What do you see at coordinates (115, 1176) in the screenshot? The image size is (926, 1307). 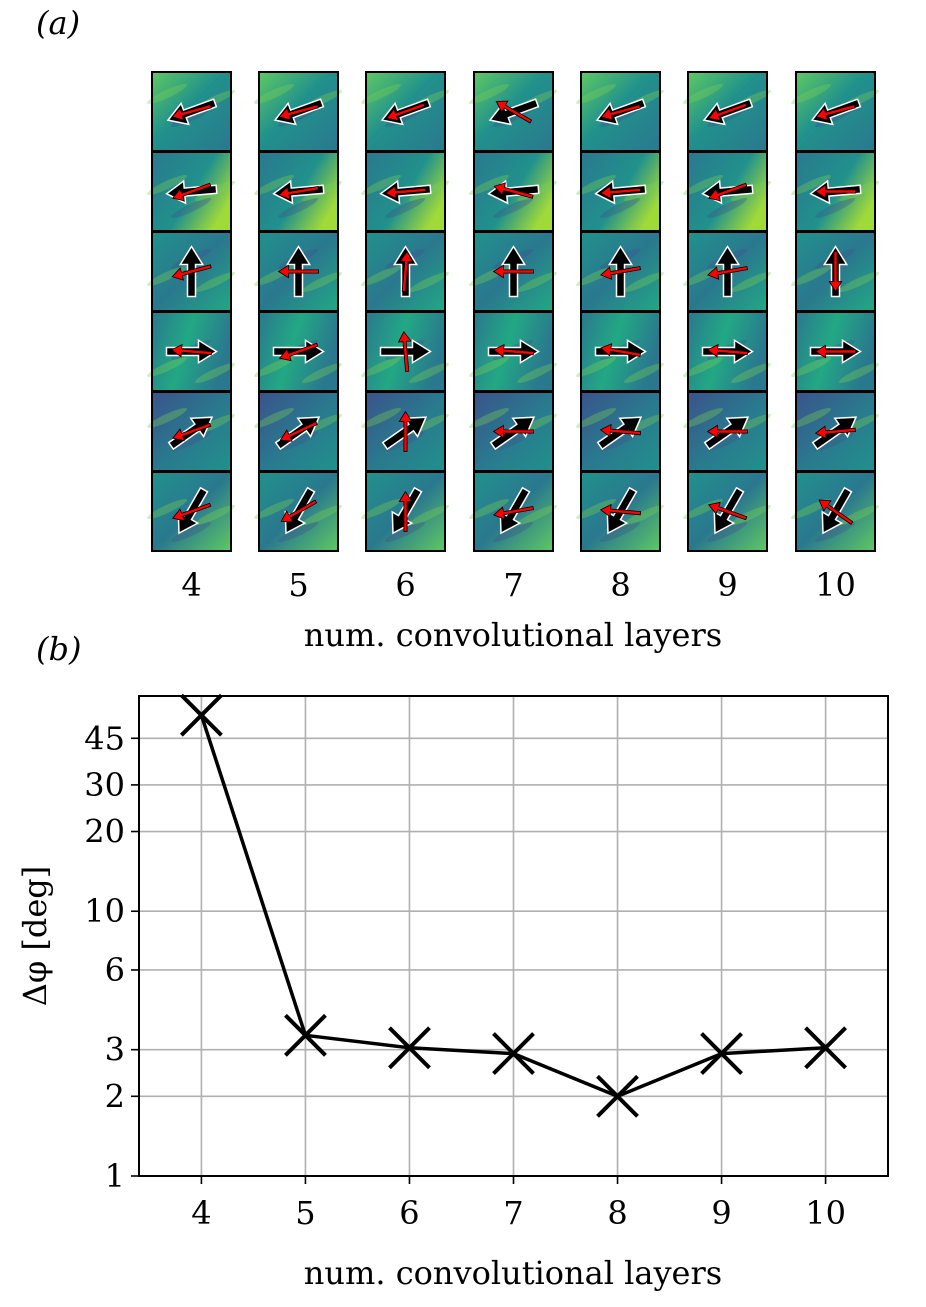 I see `y-tick-label: 1` at bounding box center [115, 1176].